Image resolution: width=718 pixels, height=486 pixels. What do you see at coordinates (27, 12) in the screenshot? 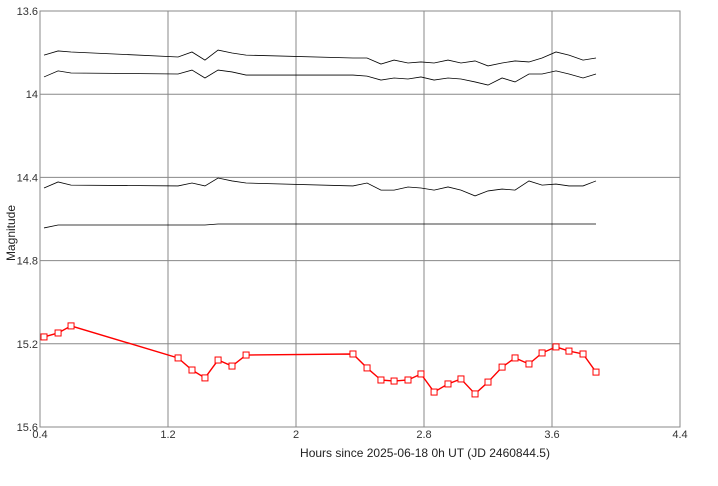
I see `y-tick-label: 13.6` at bounding box center [27, 12].